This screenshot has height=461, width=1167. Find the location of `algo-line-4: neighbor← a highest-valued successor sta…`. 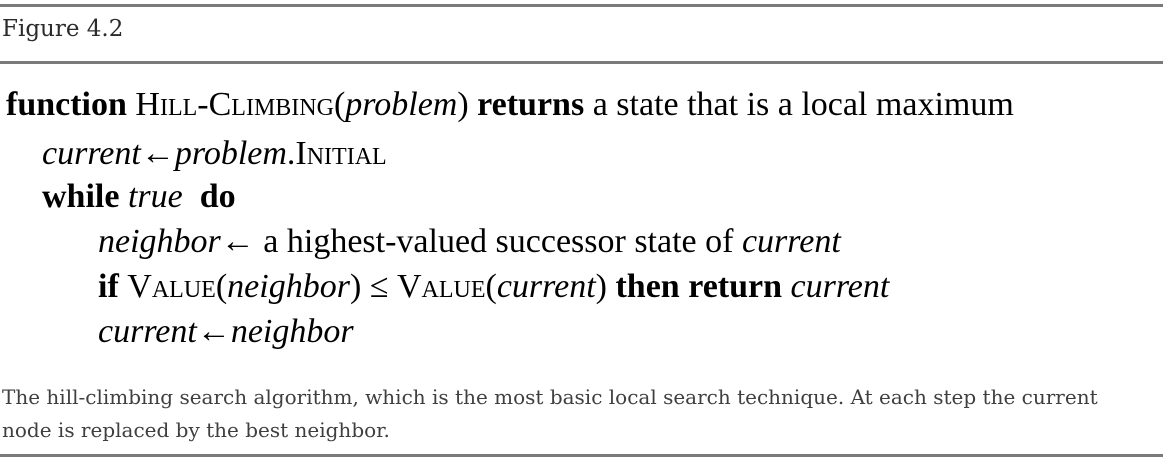

algo-line-4: neighbor← a highest-valued successor sta… is located at coordinates (469, 242).